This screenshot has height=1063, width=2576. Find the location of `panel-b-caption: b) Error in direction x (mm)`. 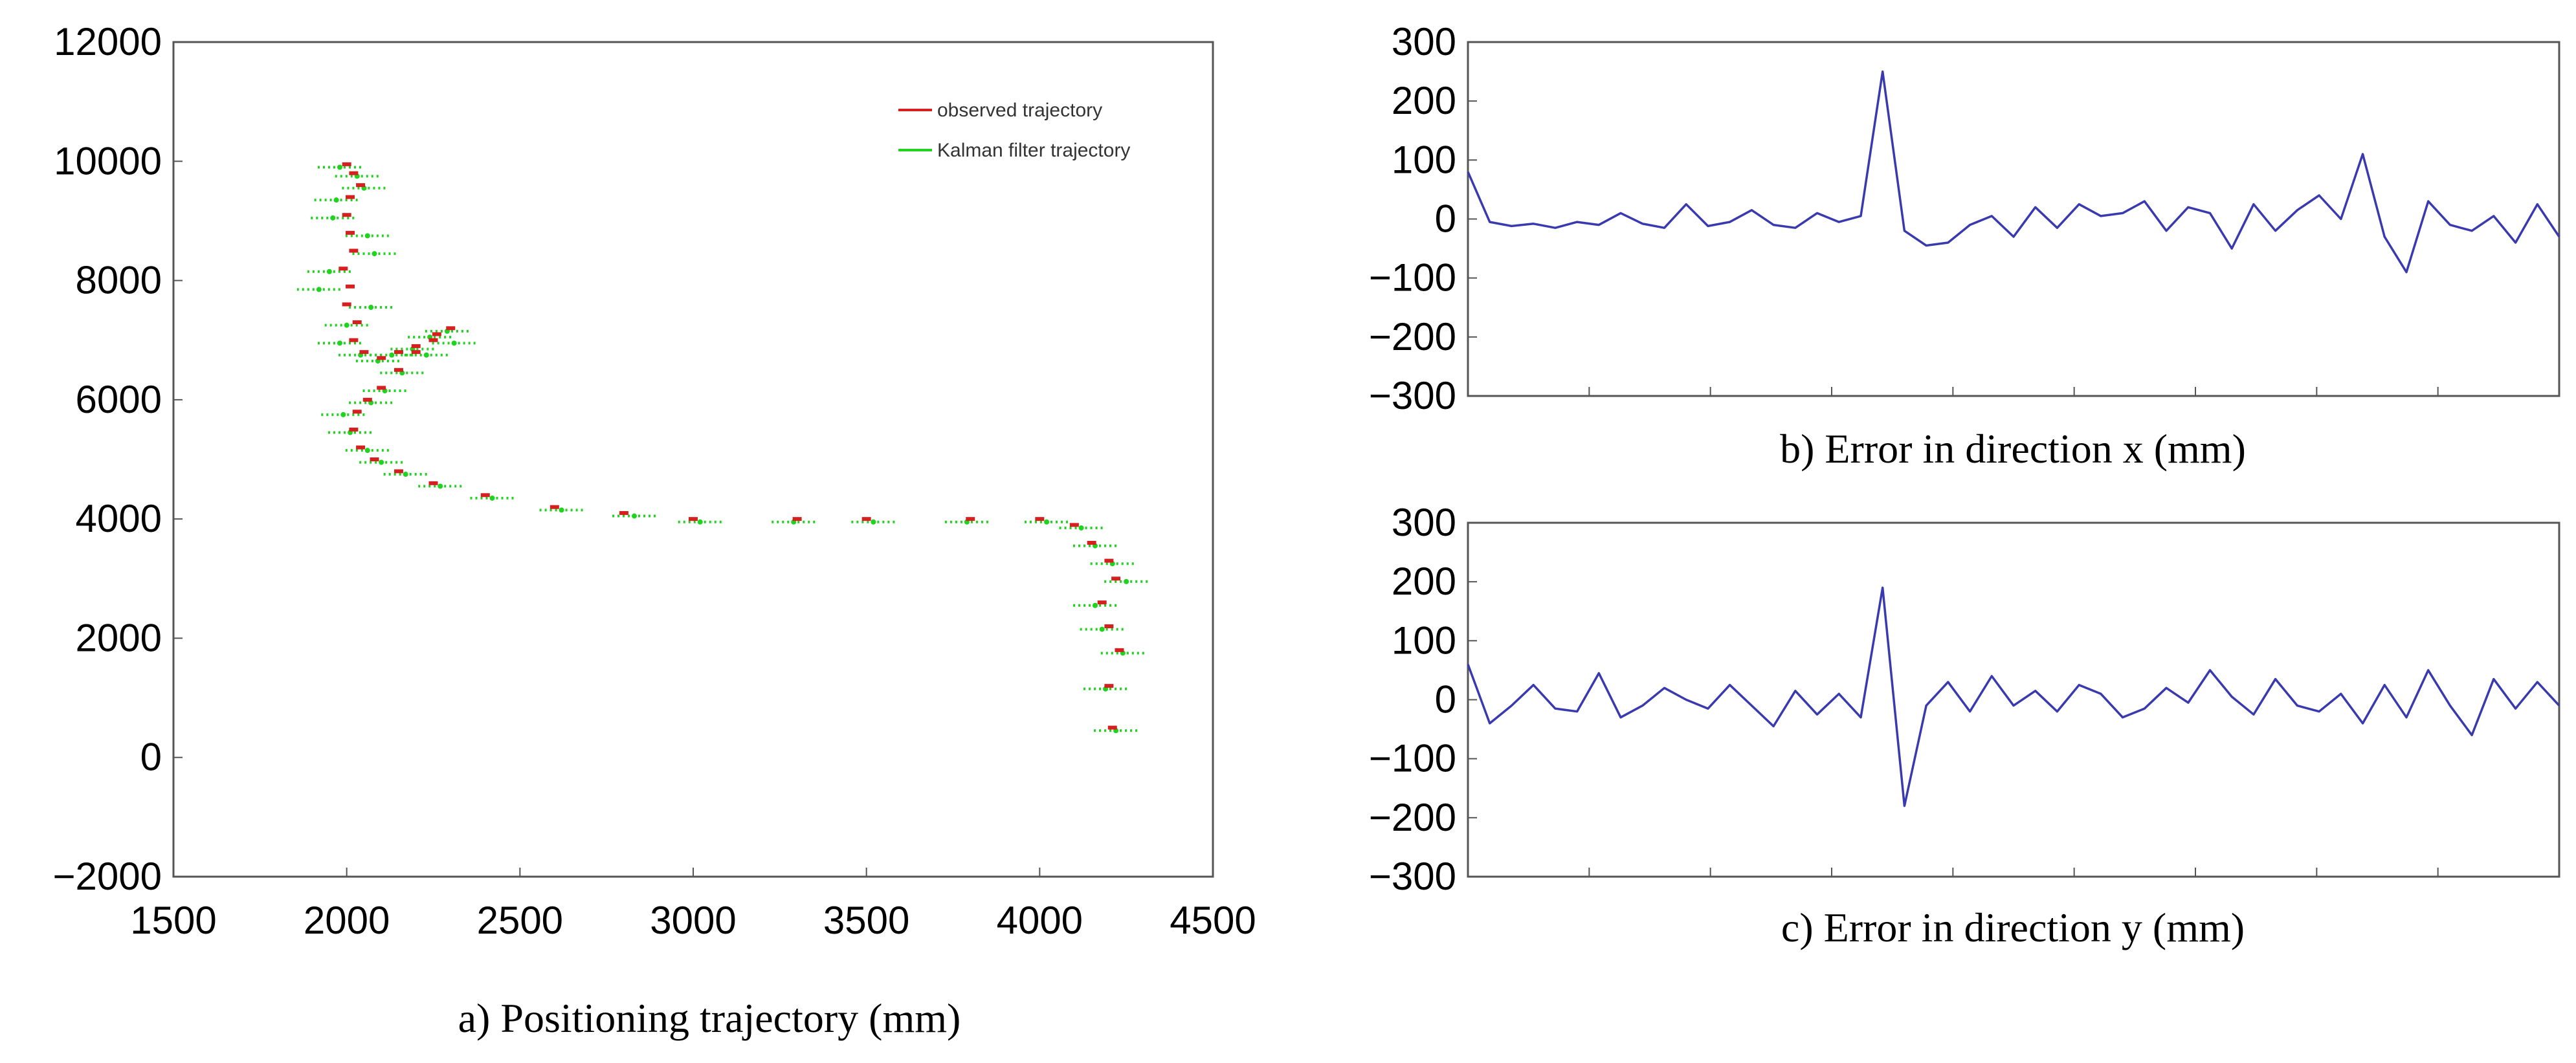

panel-b-caption: b) Error in direction x (mm) is located at coordinates (2013, 449).